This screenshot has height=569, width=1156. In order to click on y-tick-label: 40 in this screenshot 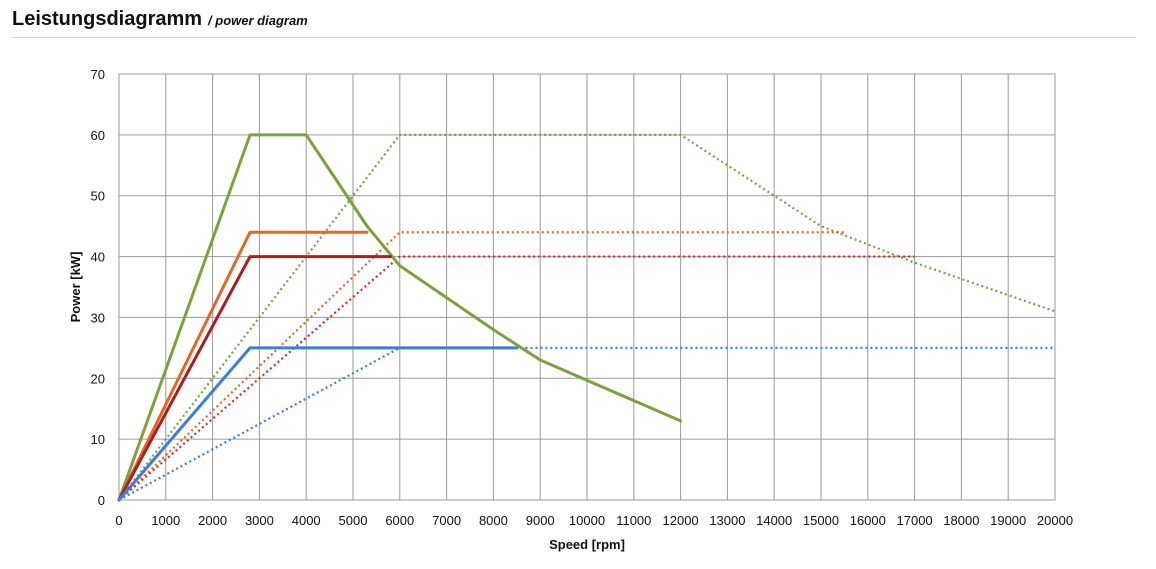, I will do `click(98, 257)`.